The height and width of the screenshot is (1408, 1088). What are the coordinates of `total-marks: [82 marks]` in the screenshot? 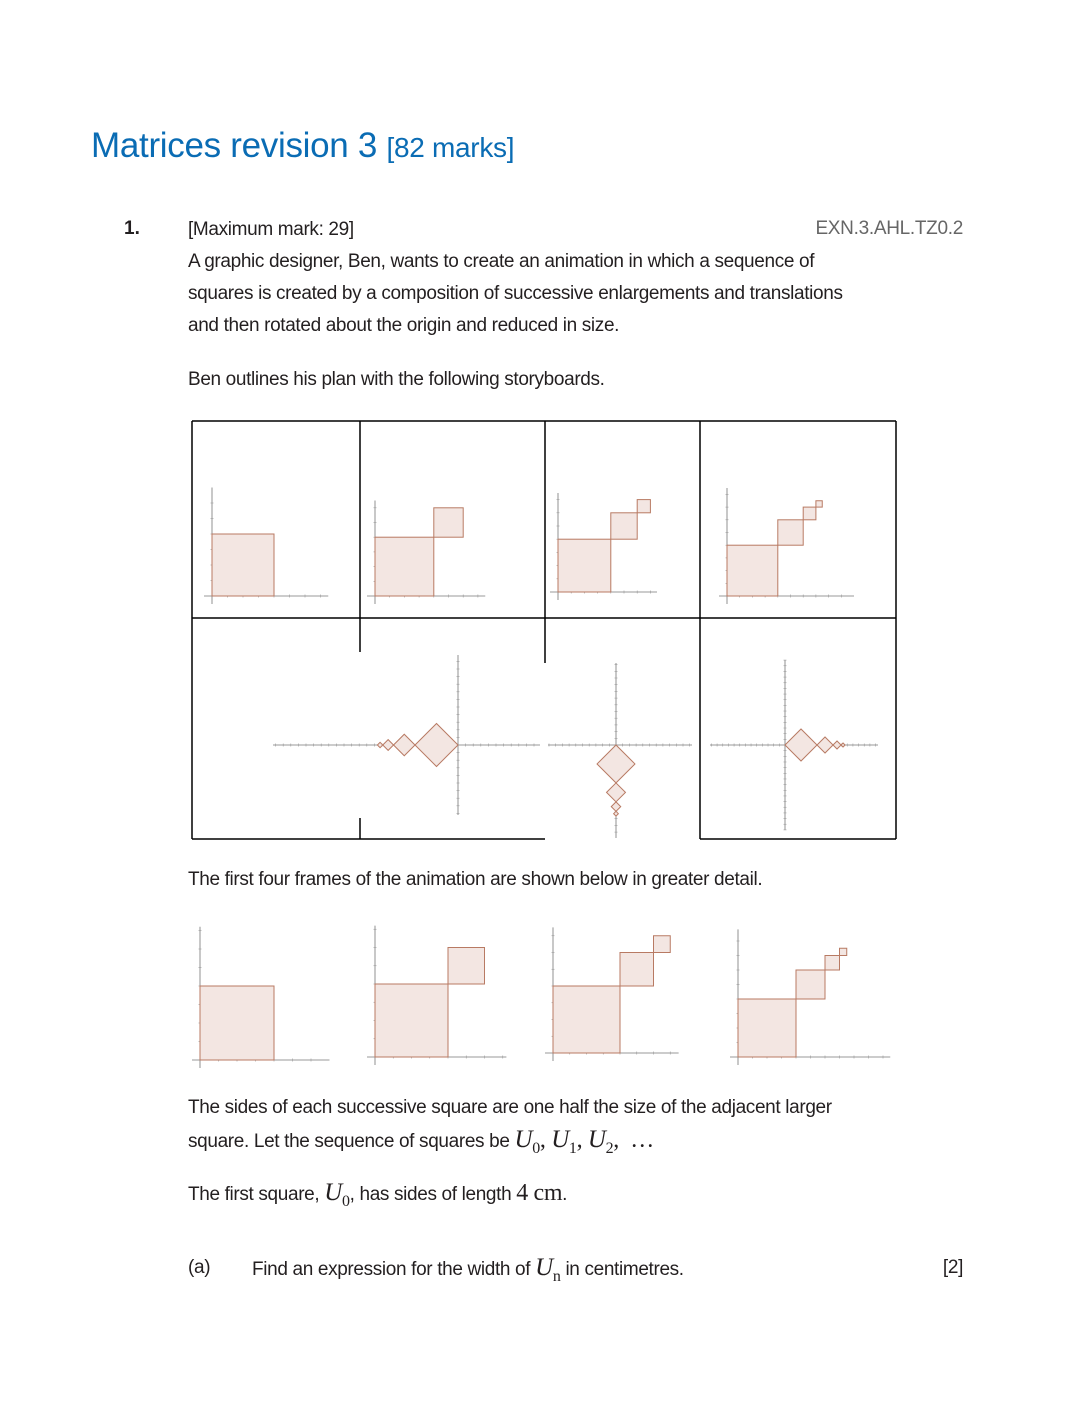 It's located at (450, 147).